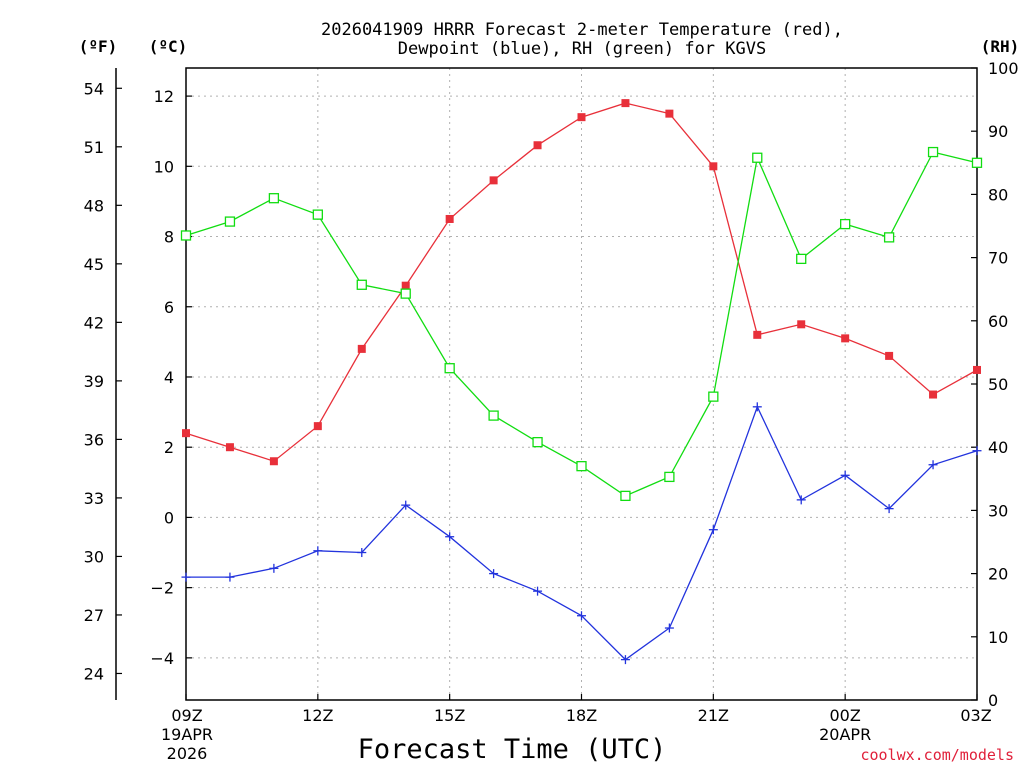 The height and width of the screenshot is (768, 1024). What do you see at coordinates (169, 447) in the screenshot?
I see `celsius-tick-label: 2` at bounding box center [169, 447].